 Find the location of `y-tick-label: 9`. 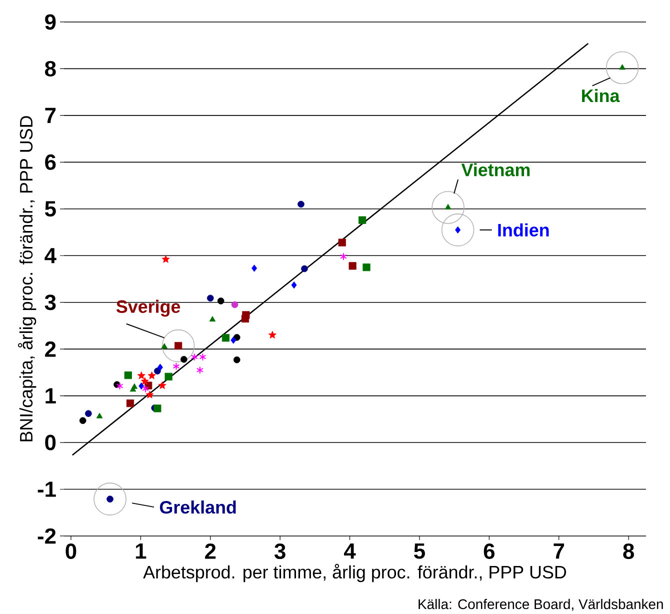

y-tick-label: 9 is located at coordinates (50, 22).